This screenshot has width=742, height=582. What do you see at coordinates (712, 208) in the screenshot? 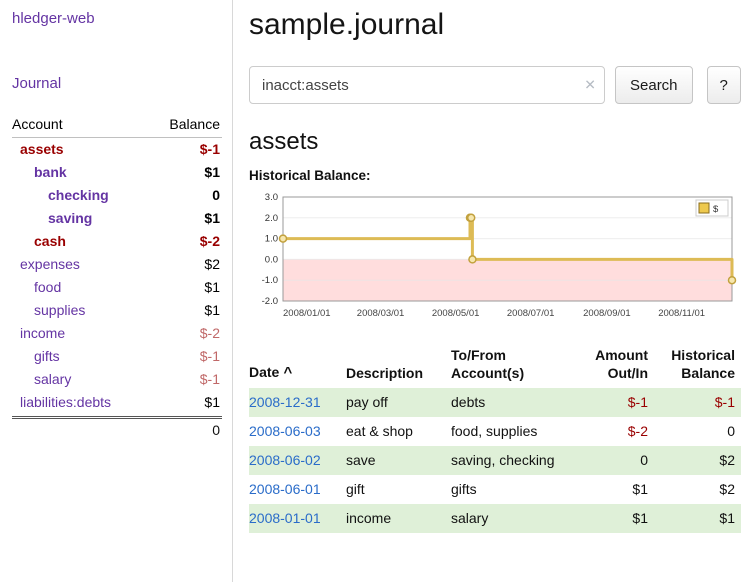
I see `chart-legend: $` at bounding box center [712, 208].